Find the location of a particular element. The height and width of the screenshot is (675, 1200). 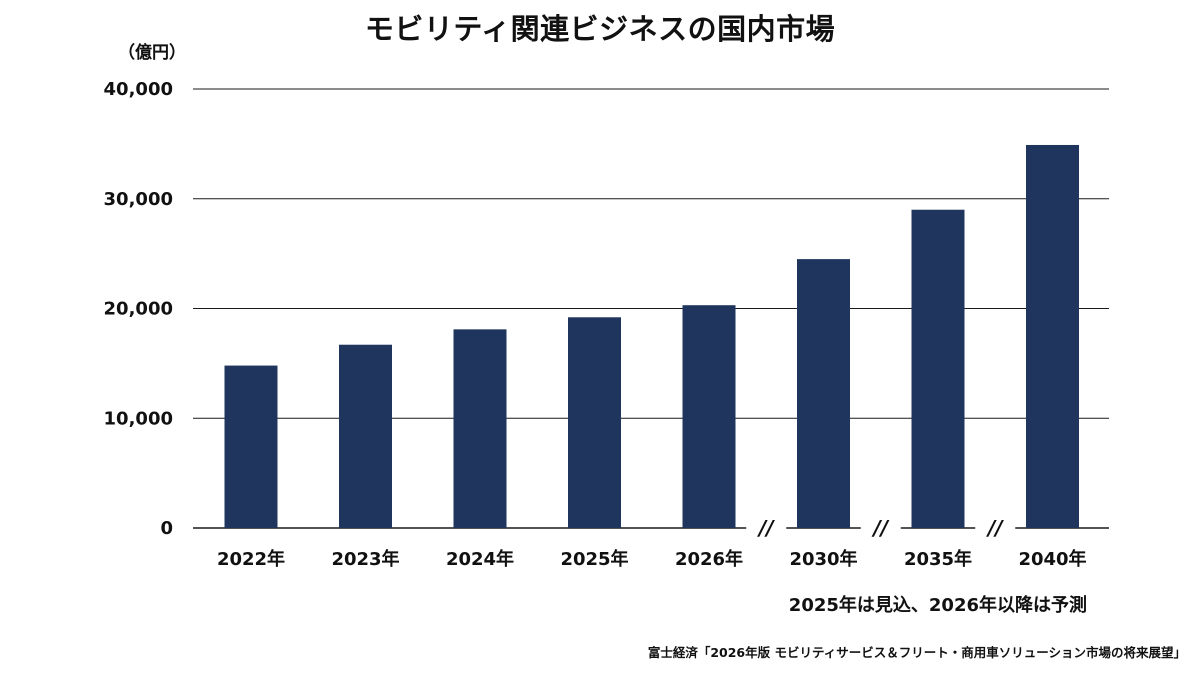

y-tick-label: 30,000 is located at coordinates (138, 199).